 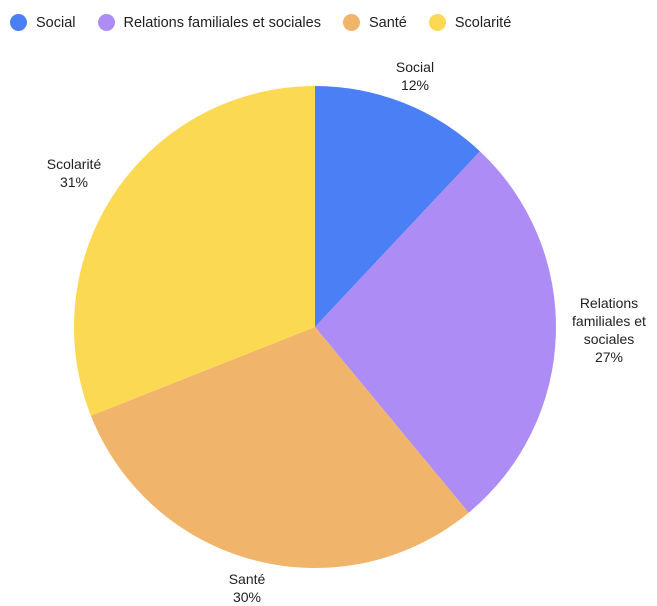 I want to click on pie-slice-social, so click(x=397, y=206).